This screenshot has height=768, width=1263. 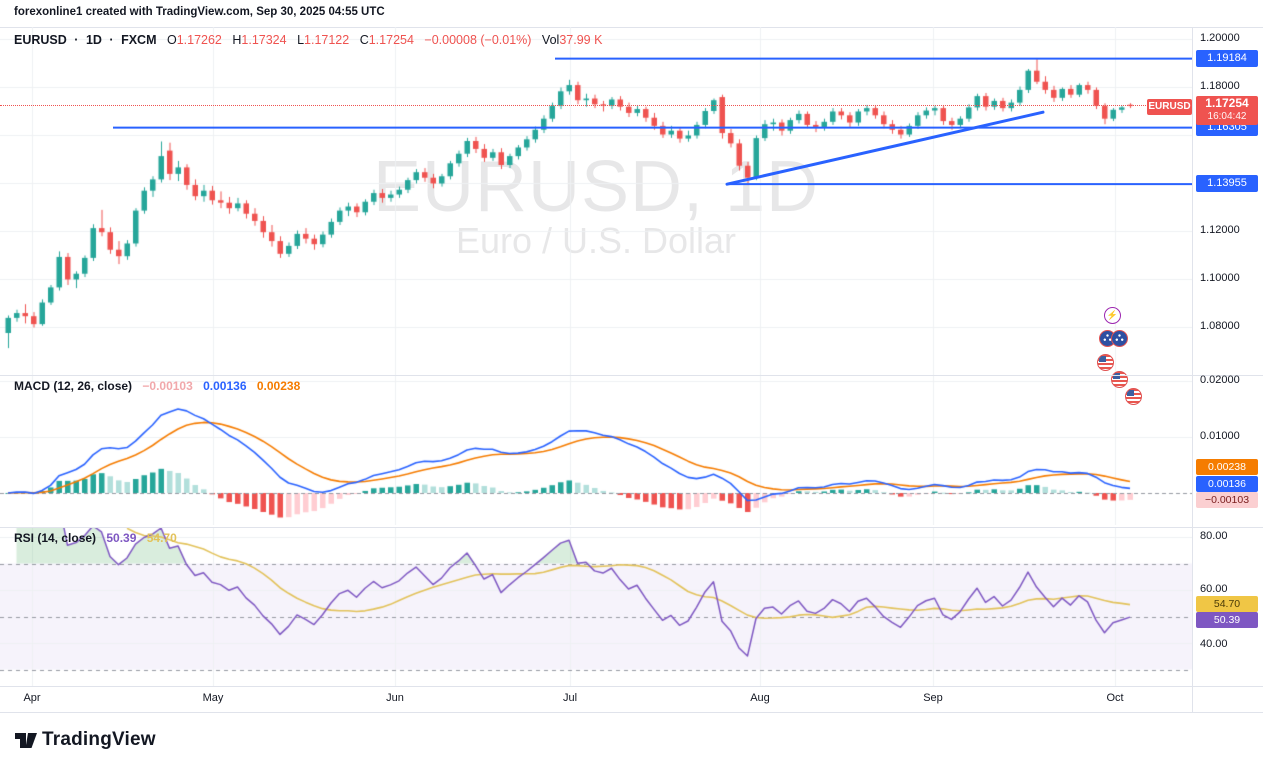 What do you see at coordinates (391, 40) in the screenshot?
I see `close-value: 1.17254` at bounding box center [391, 40].